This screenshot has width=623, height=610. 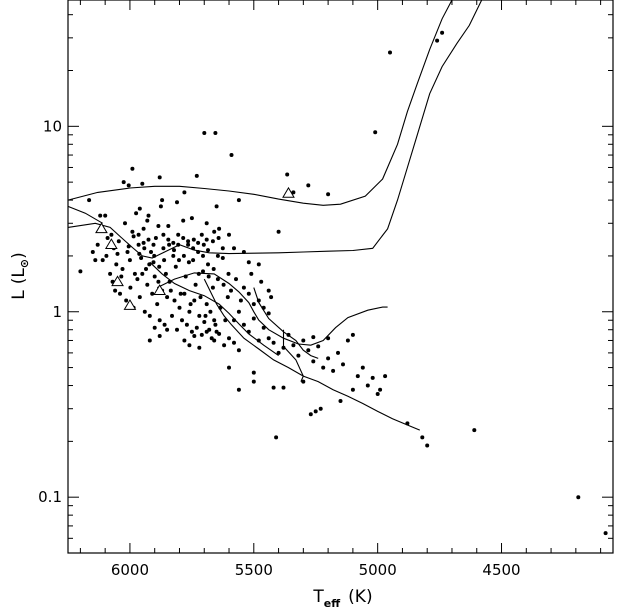 I want to click on x-tick-label: 5000, so click(x=378, y=570).